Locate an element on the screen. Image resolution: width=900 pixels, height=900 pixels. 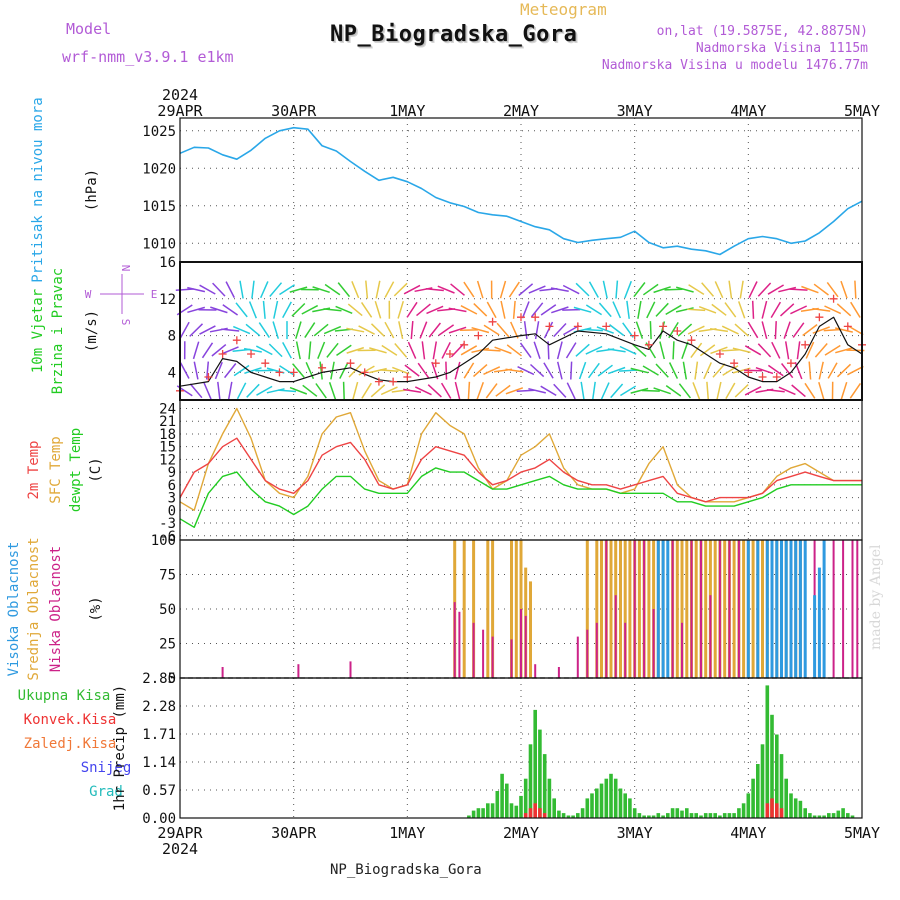
precip-legend-0: Ukupna Kisa is located at coordinates (64, 696).